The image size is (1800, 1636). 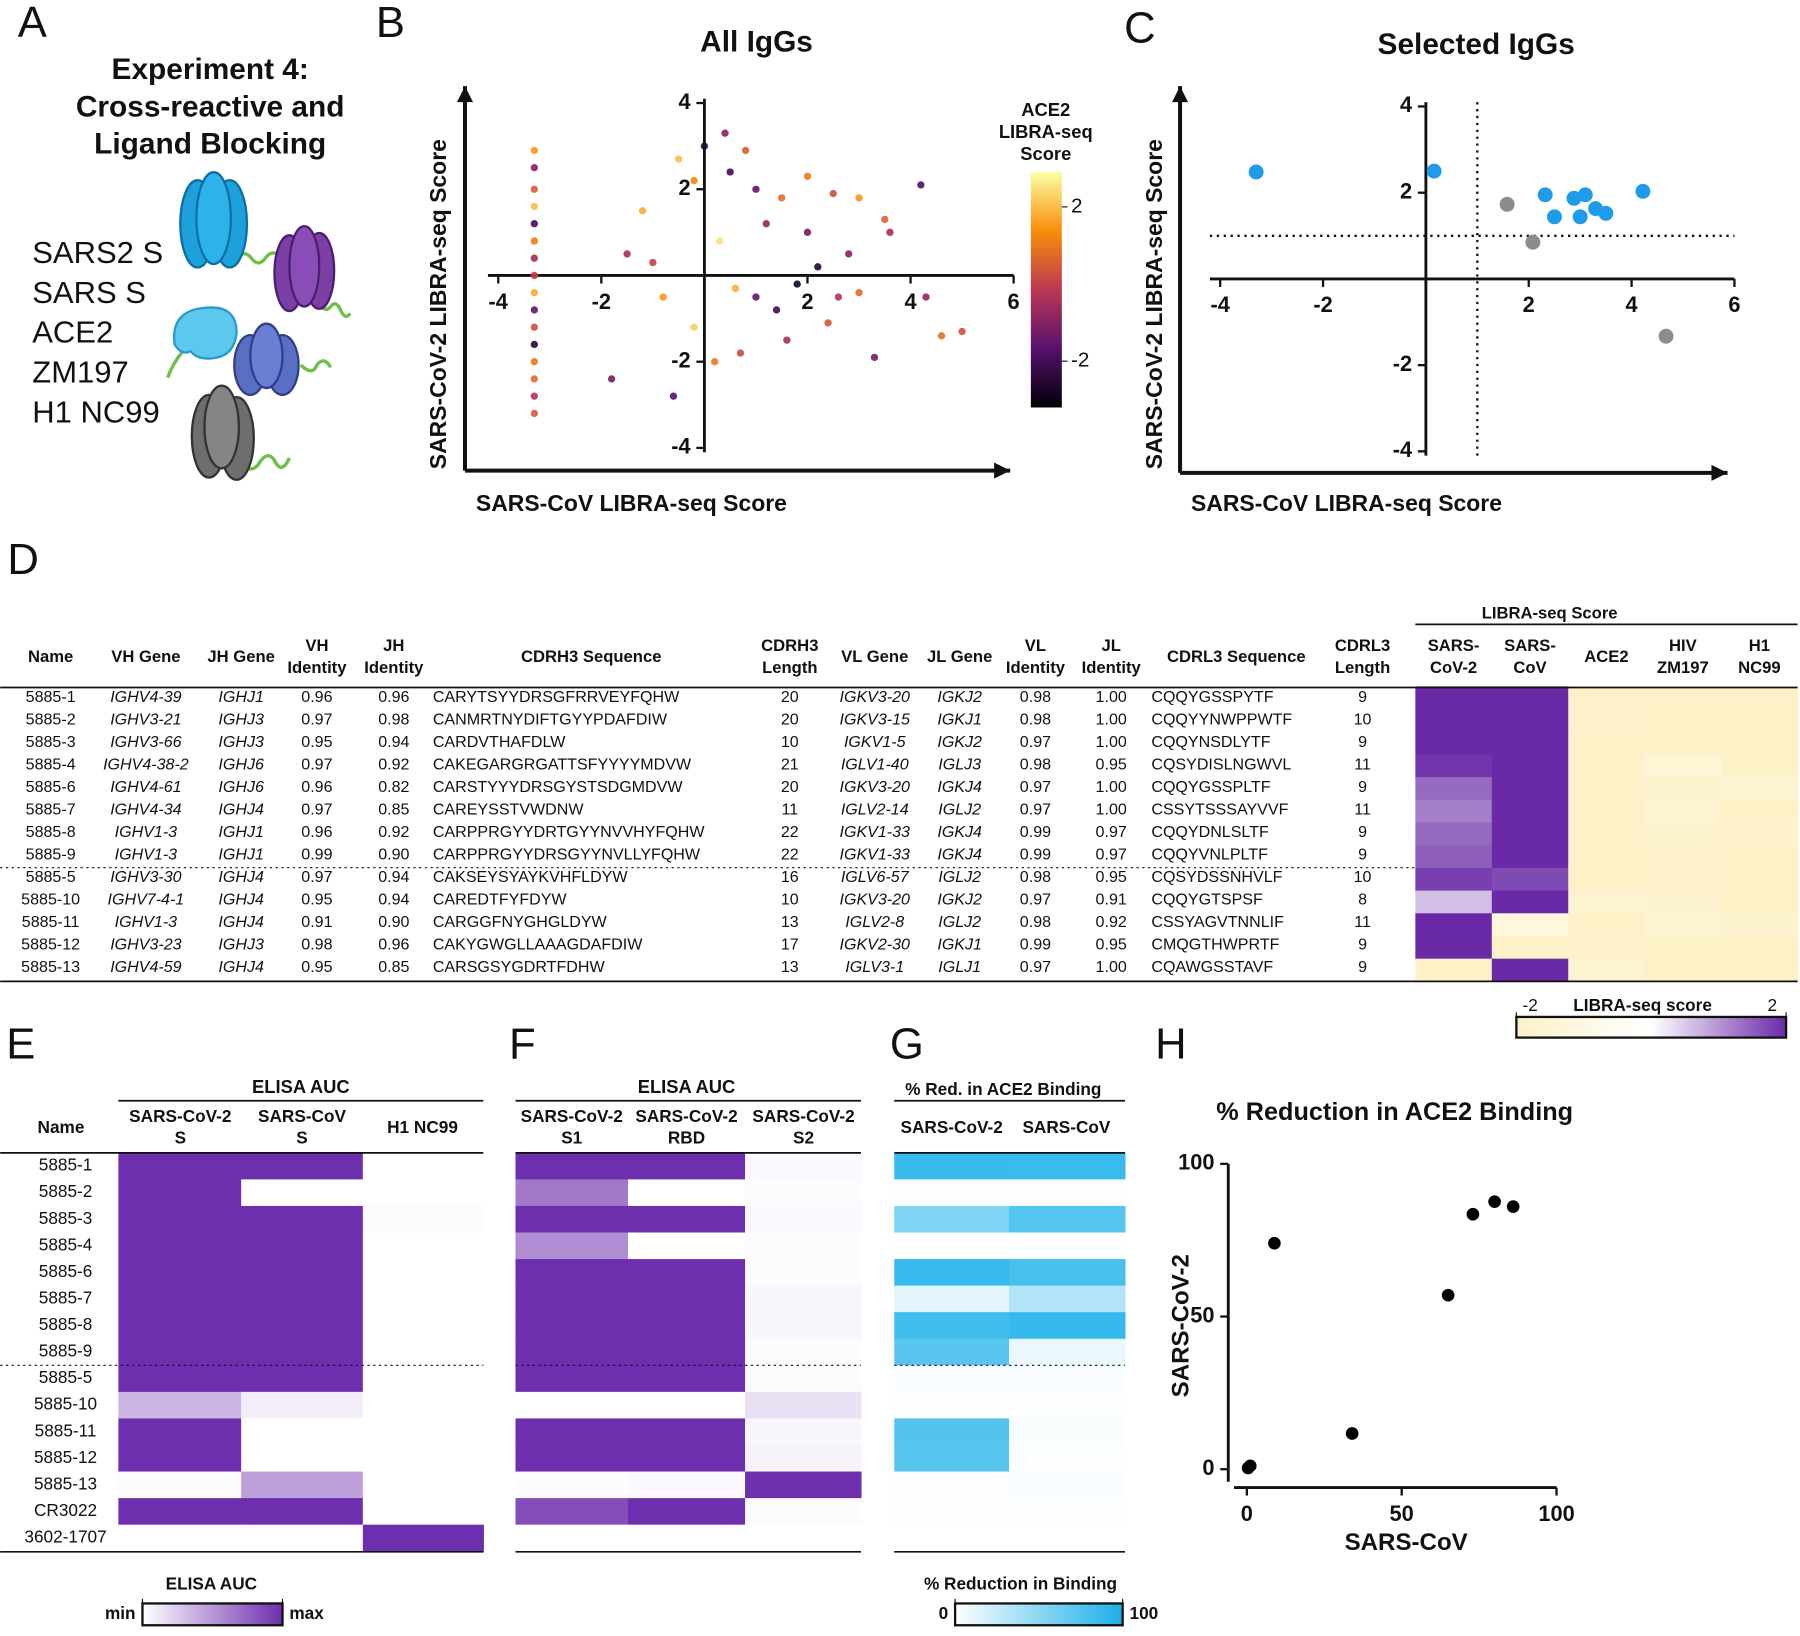 What do you see at coordinates (1453, 667) in the screenshot?
I see `table-header: CoV-2` at bounding box center [1453, 667].